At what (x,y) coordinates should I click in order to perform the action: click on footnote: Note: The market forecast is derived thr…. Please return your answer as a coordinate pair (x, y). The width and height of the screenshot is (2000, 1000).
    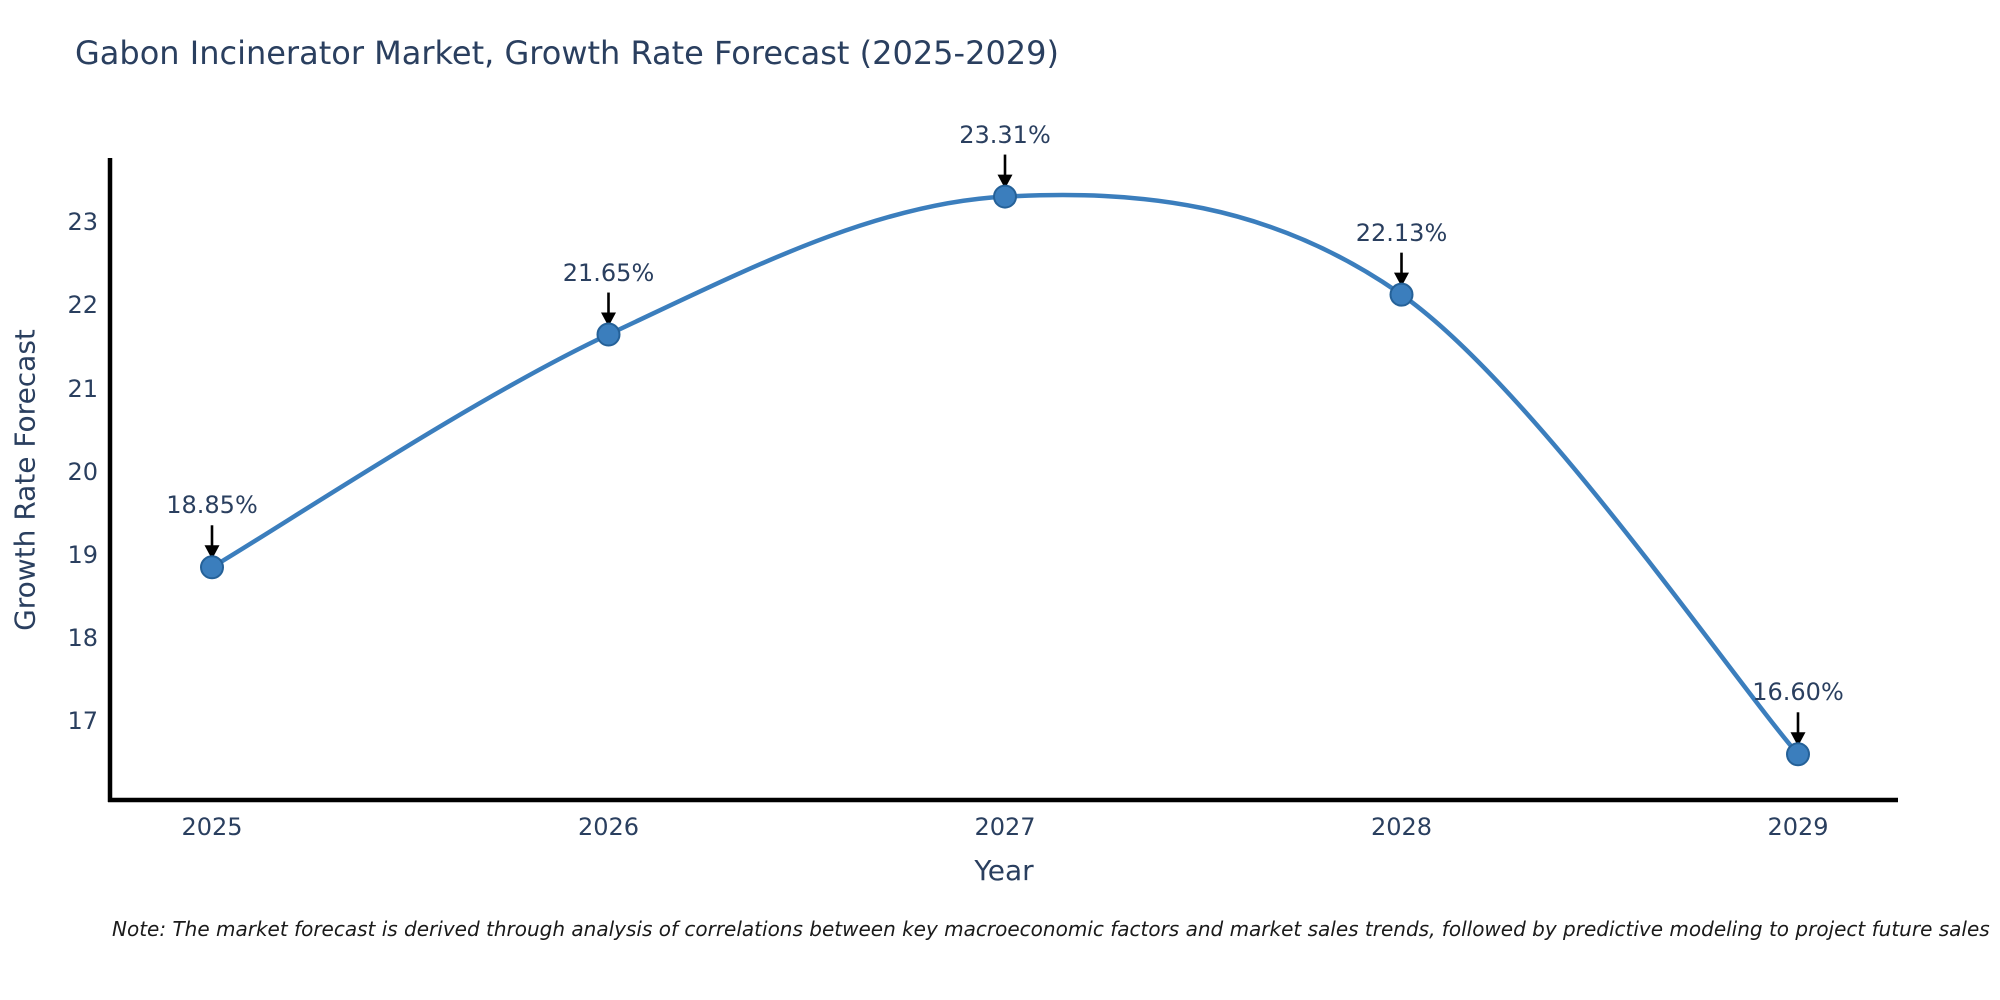
    Looking at the image, I should click on (1051, 929).